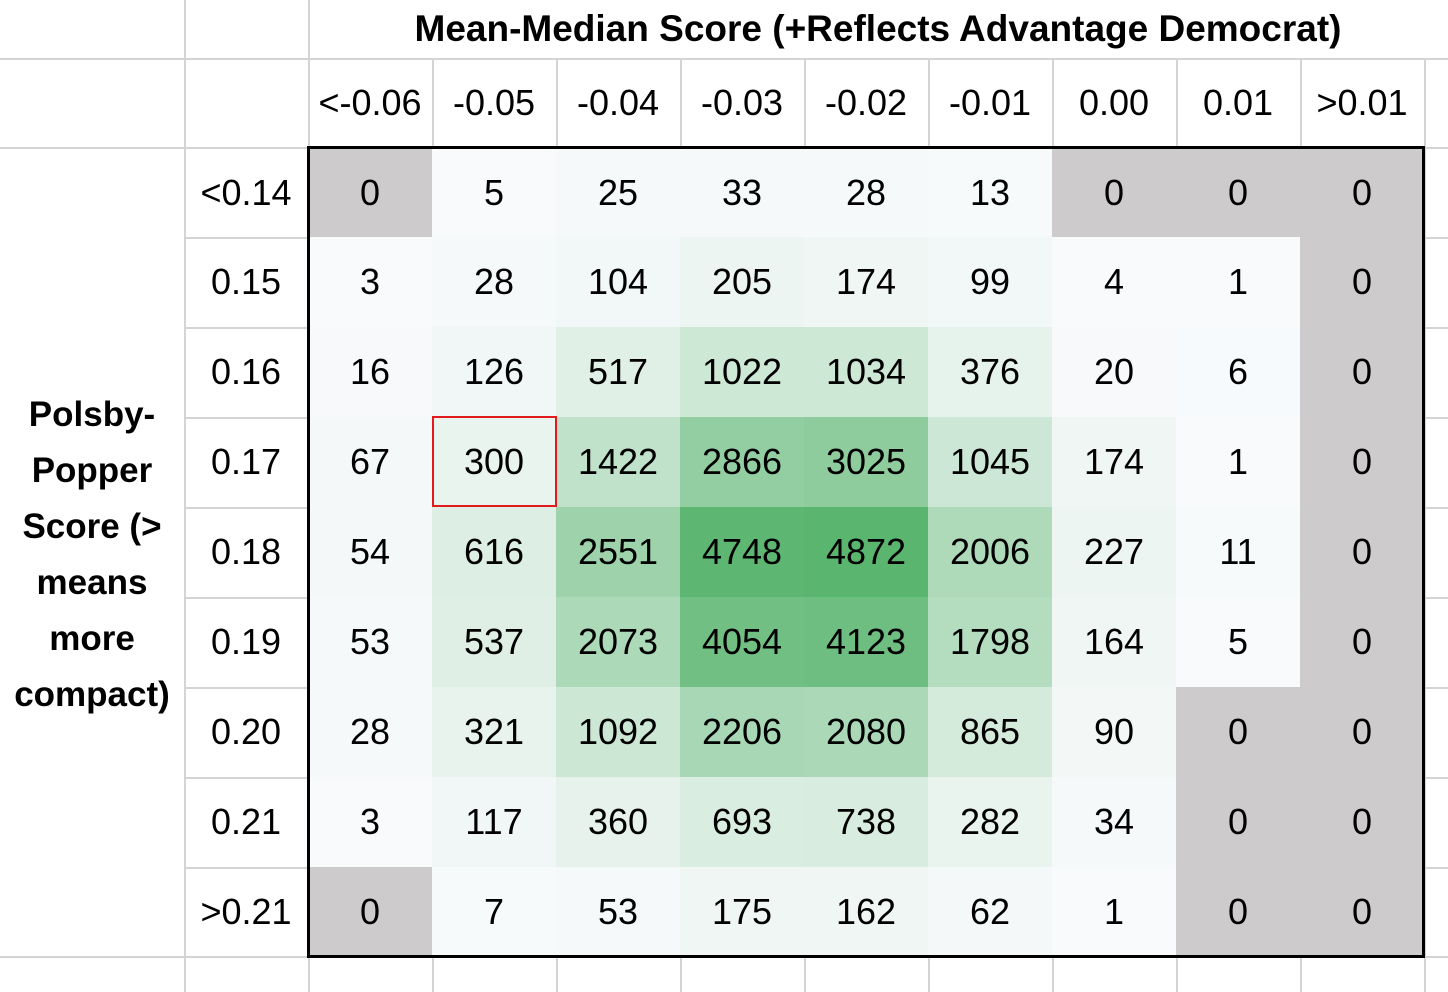  Describe the element at coordinates (246, 731) in the screenshot. I see `y-tick-label: 0.20` at that location.